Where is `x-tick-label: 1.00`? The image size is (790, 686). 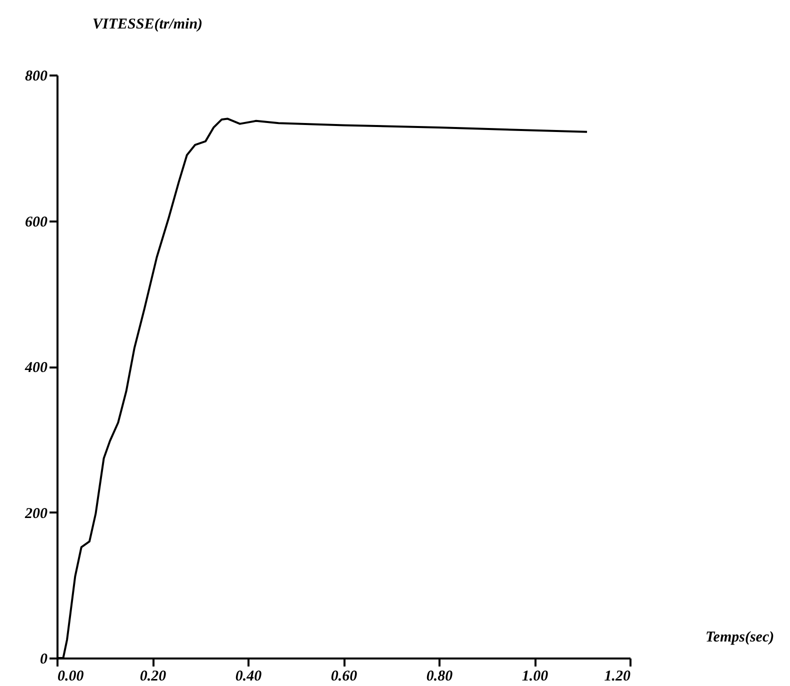
x-tick-label: 1.00 is located at coordinates (535, 676).